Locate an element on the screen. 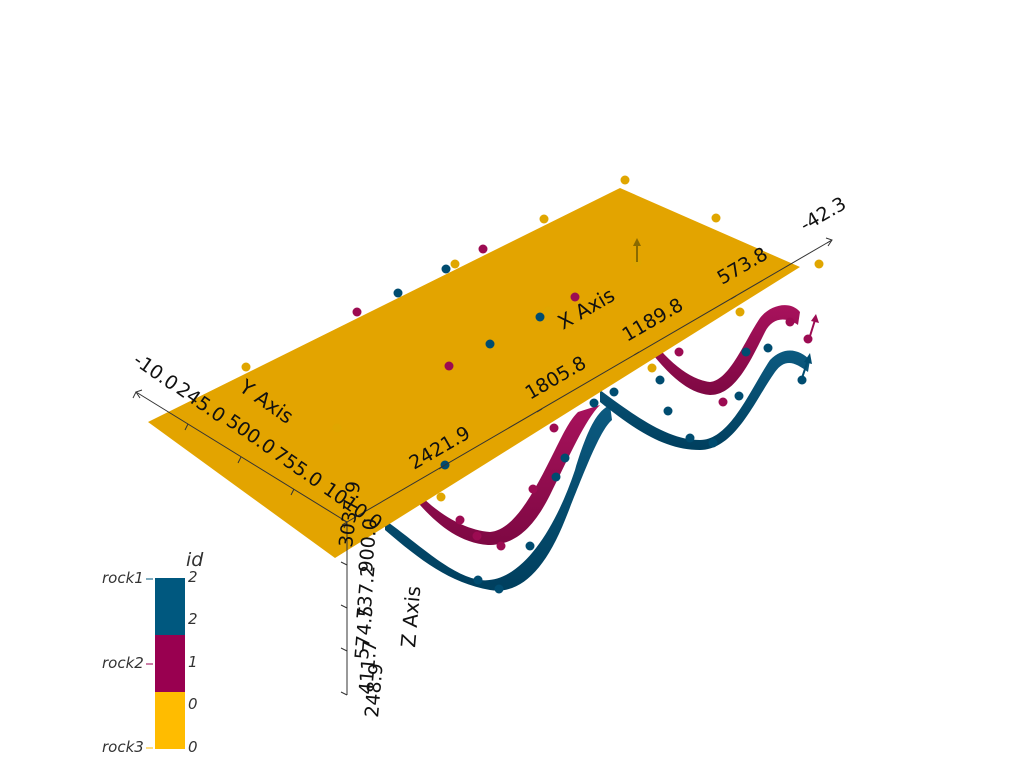 This screenshot has height=768, width=1024. orientation-arrows is located at coordinates (726, 308).